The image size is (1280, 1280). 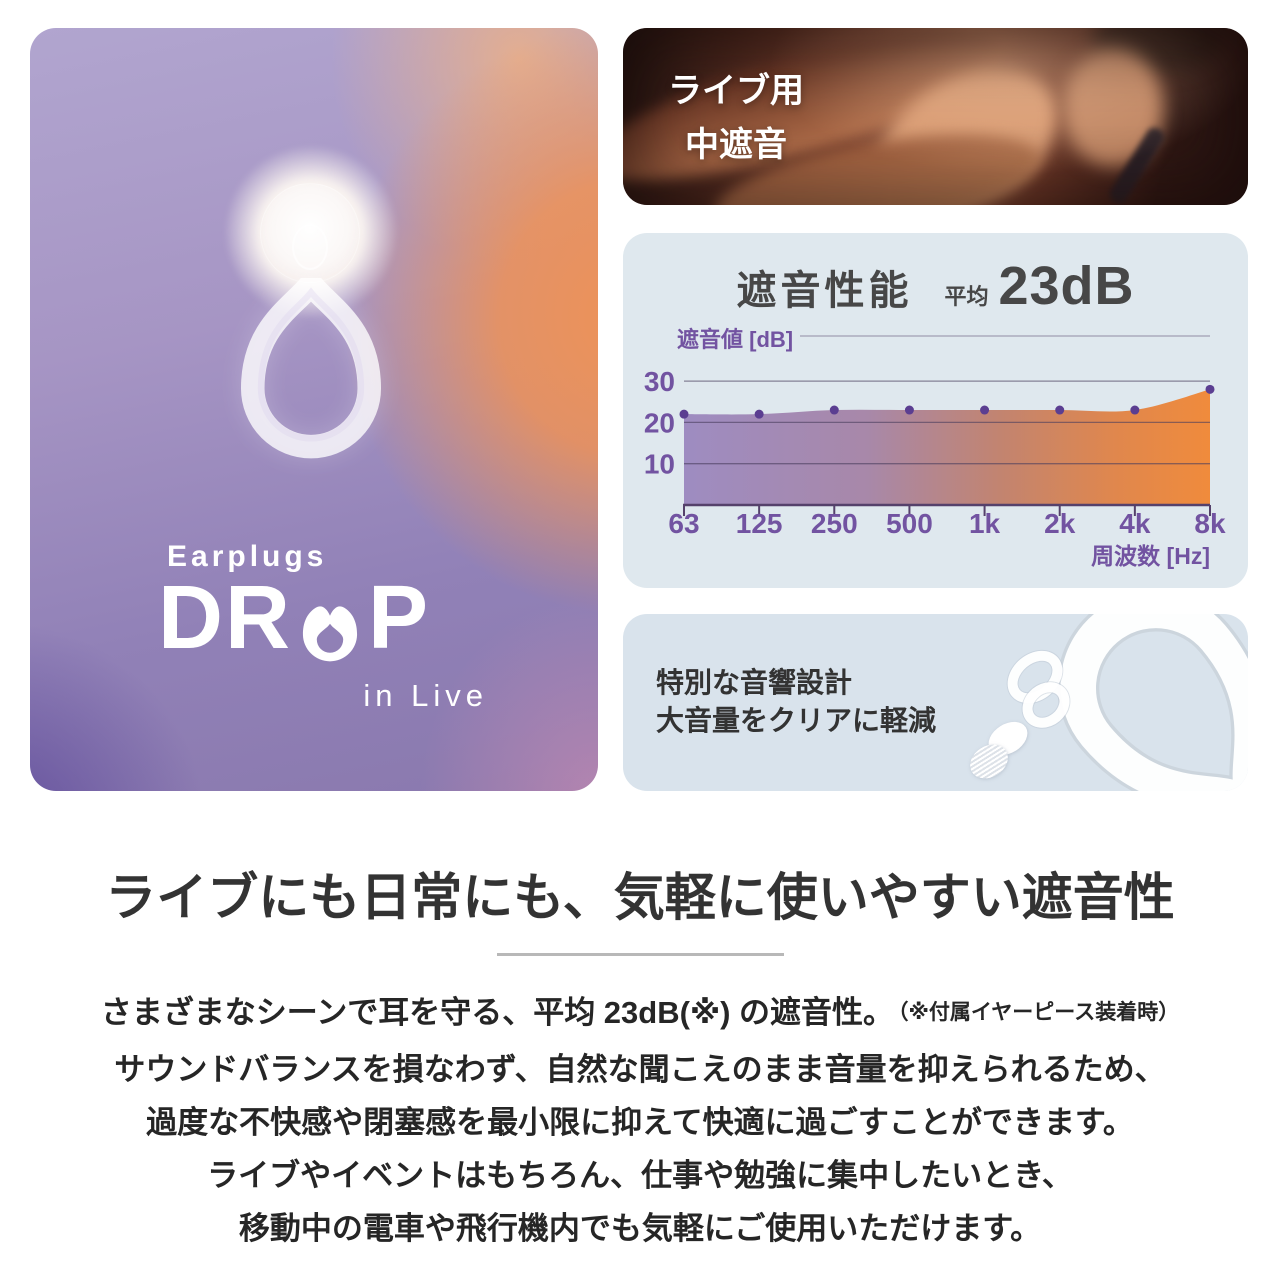 I want to click on brand-logo: DR P, so click(x=294, y=618).